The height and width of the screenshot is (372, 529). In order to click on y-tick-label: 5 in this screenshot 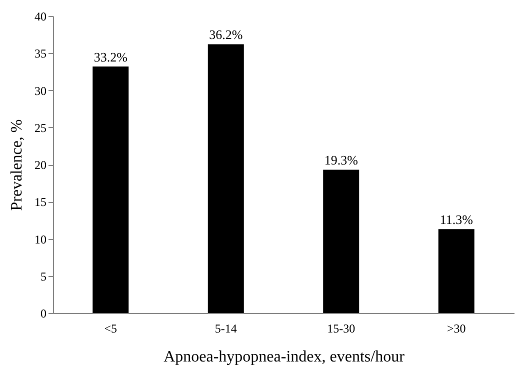, I will do `click(43, 276)`.